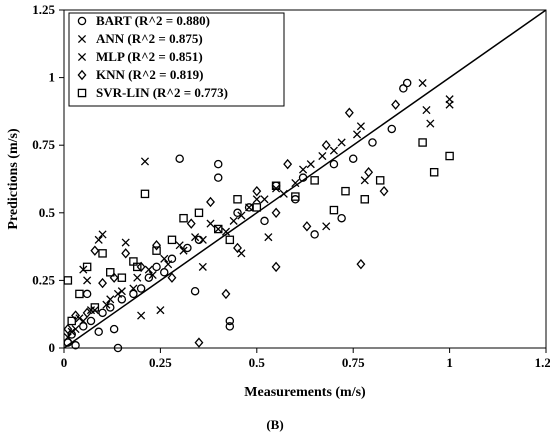 This screenshot has height=435, width=550. Describe the element at coordinates (305, 392) in the screenshot. I see `x-axis-label: Measurements (m/s)` at that location.